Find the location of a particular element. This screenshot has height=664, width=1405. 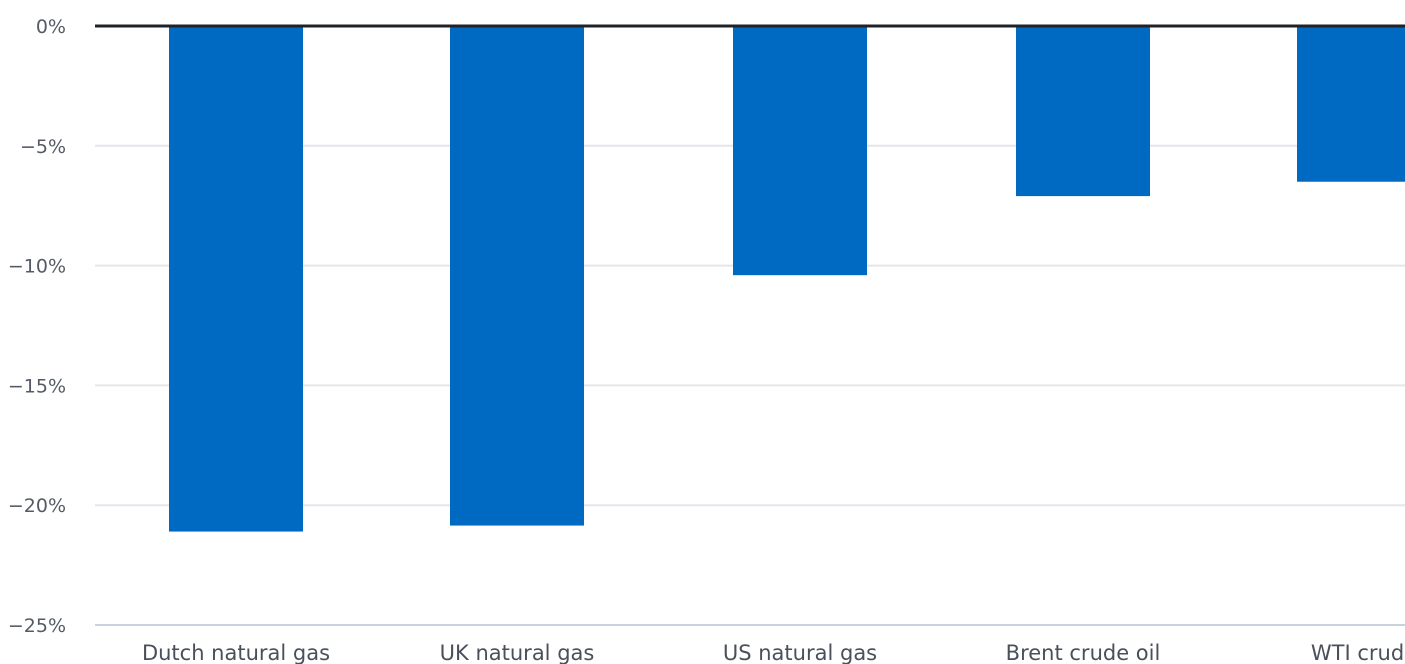

y-tick-label: −20% is located at coordinates (37, 506).